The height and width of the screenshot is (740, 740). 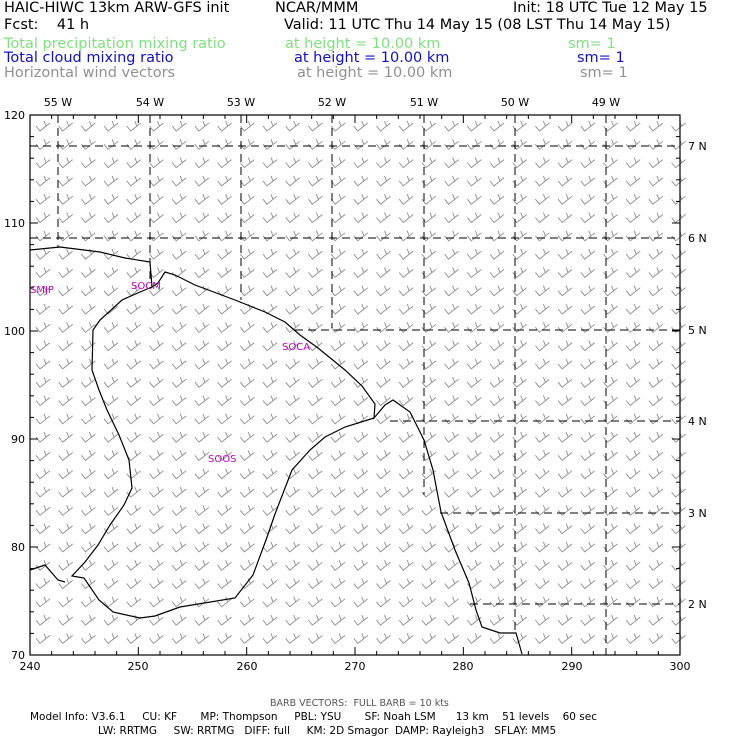 What do you see at coordinates (30, 666) in the screenshot?
I see `x-tick-label: 240` at bounding box center [30, 666].